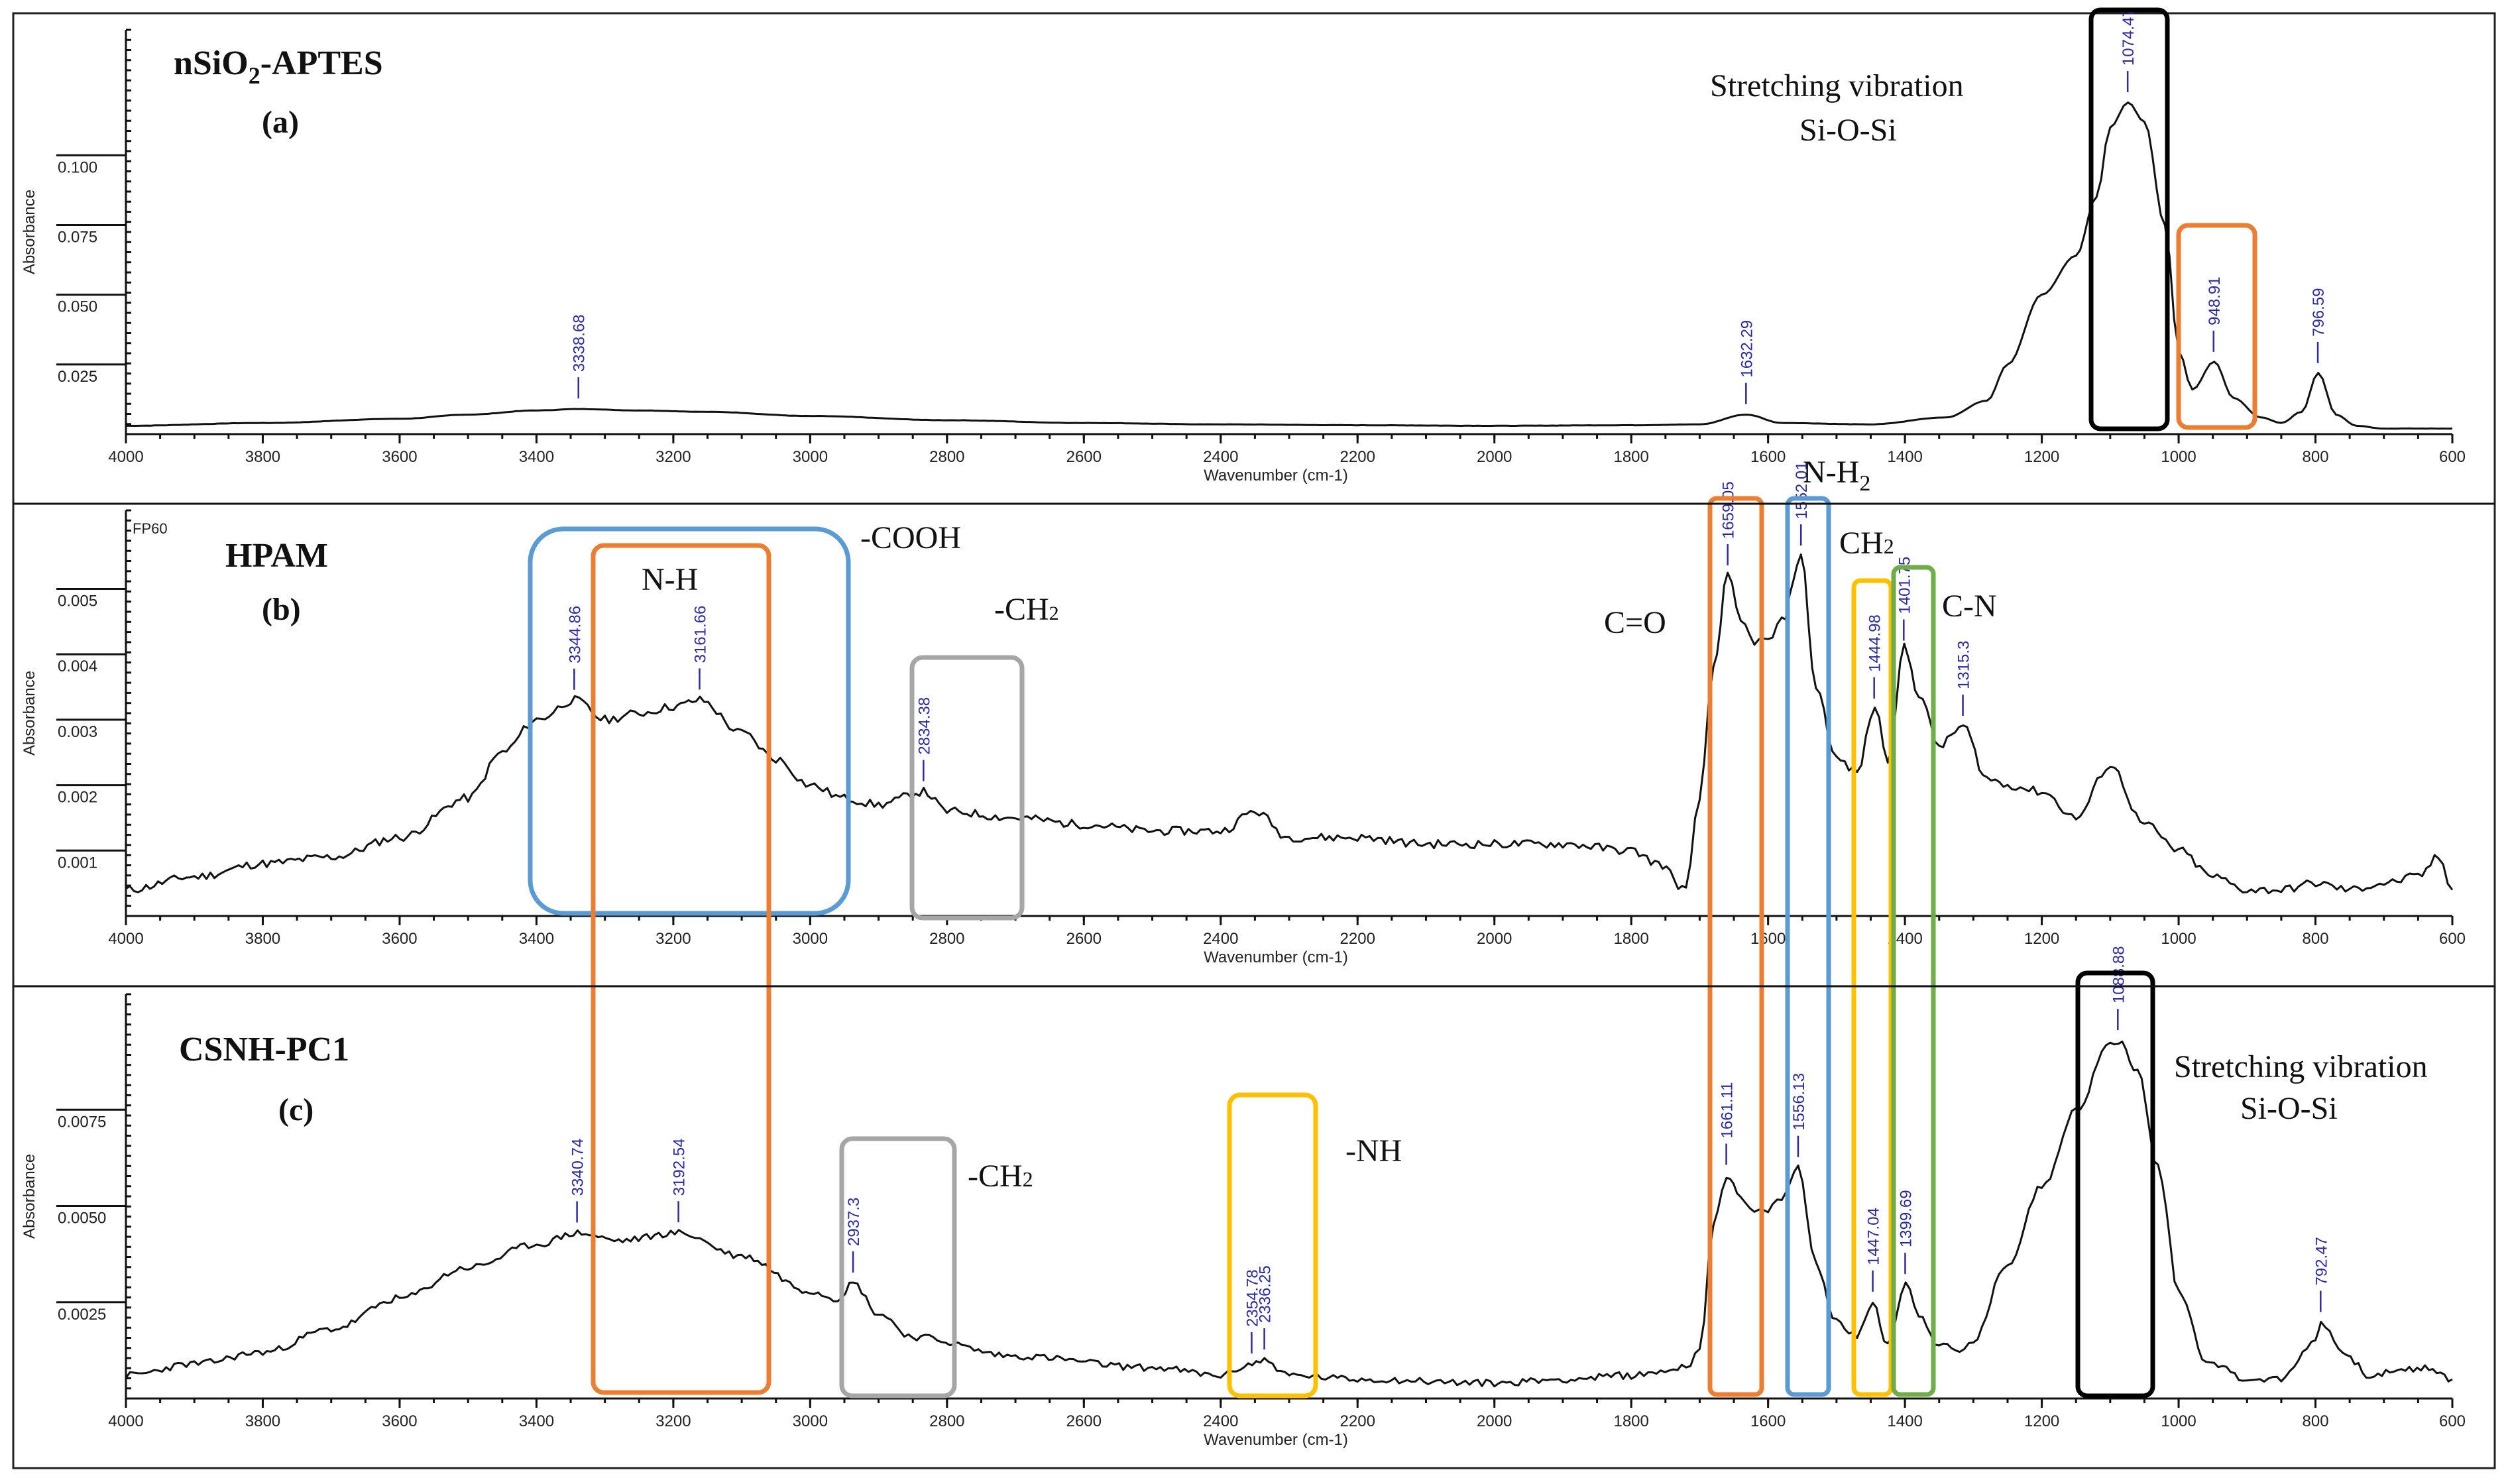  Describe the element at coordinates (1969, 606) in the screenshot. I see `annot-b-cn: C-N` at that location.